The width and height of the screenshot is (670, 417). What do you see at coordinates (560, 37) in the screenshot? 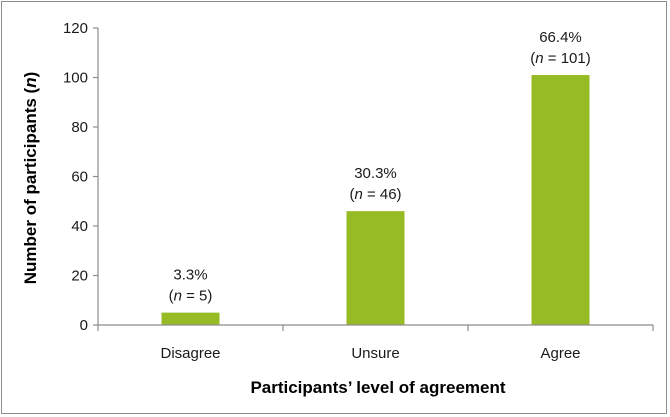
I see `bar-percent-label: 66.4%` at bounding box center [560, 37].